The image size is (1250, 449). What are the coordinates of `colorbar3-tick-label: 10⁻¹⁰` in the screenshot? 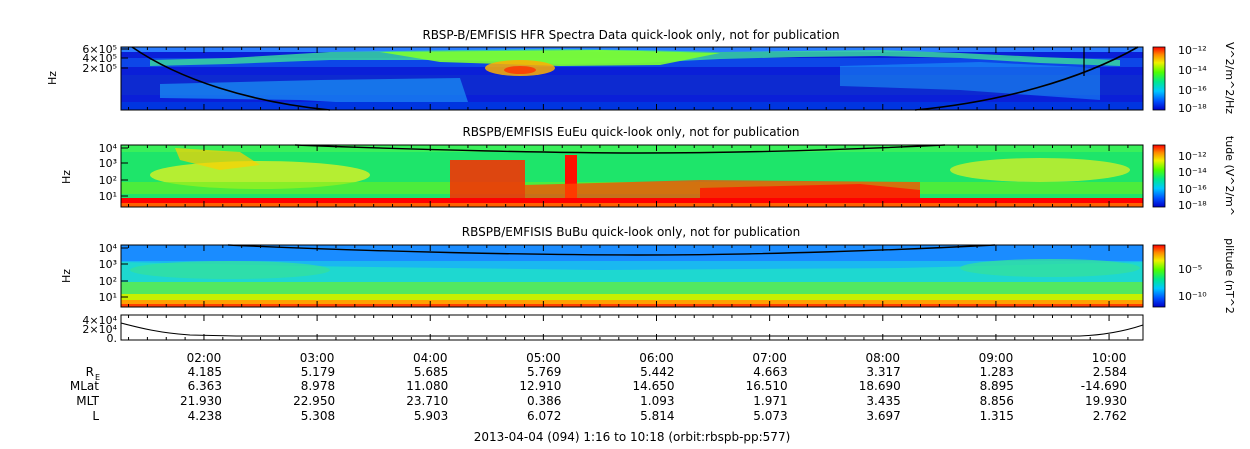 It's located at (1192, 296).